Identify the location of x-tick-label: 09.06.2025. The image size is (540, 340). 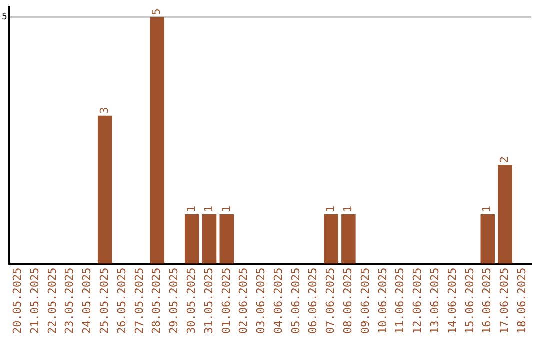
(365, 301).